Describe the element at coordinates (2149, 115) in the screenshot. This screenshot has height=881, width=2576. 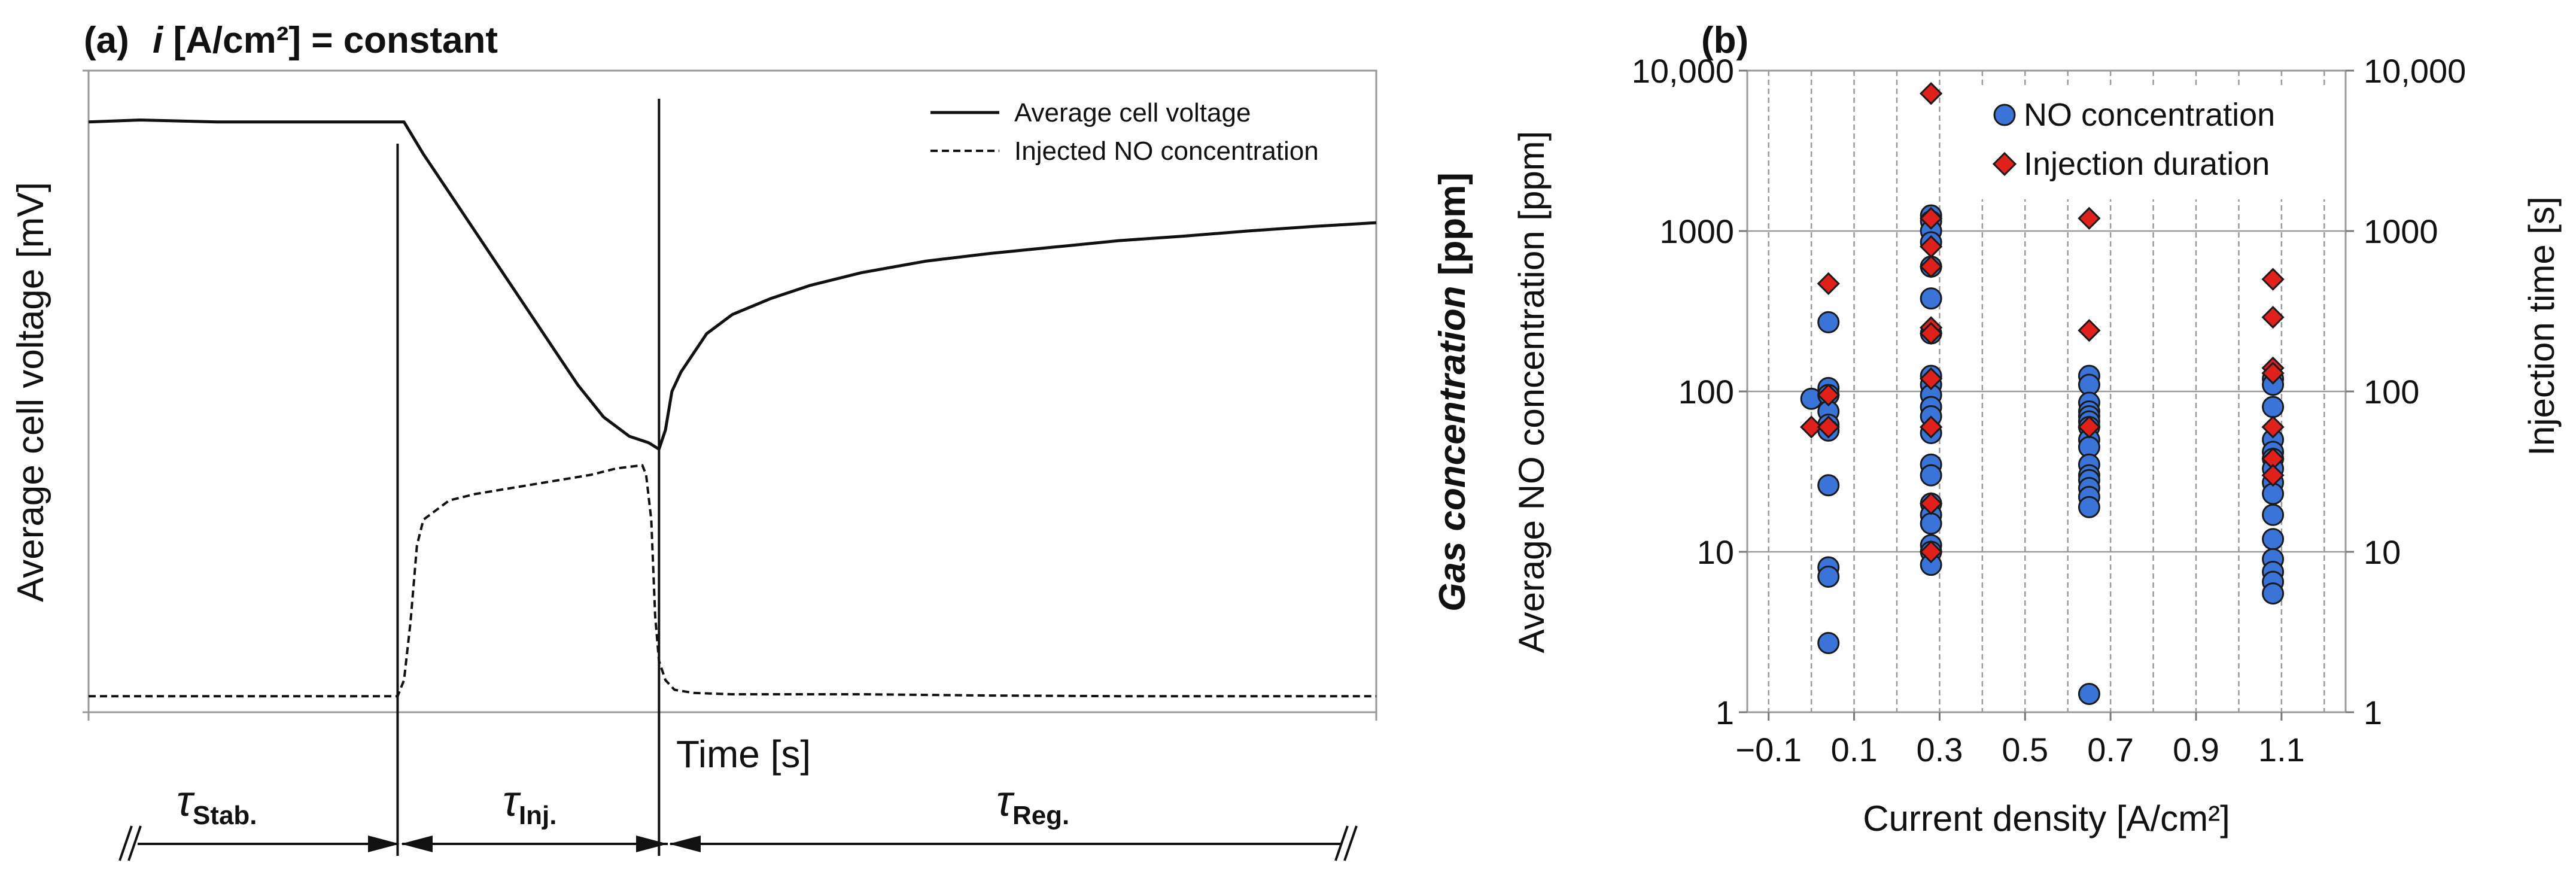
I see `legend-no-concentration: NO concentration` at that location.